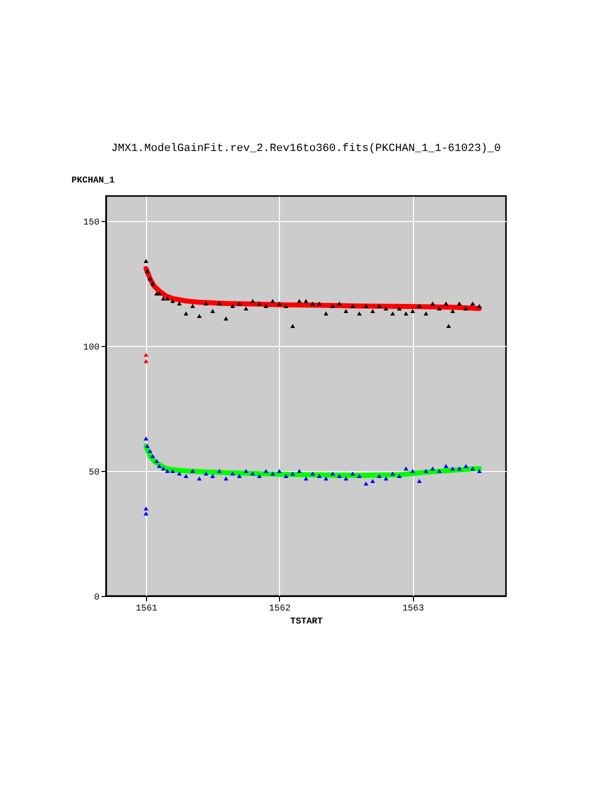 This screenshot has height=792, width=612. I want to click on chart-title: JMX1.ModelGainFit.rev_2.Rev16to360.fits(PKCHAN_1_1-61023)_0, so click(306, 149).